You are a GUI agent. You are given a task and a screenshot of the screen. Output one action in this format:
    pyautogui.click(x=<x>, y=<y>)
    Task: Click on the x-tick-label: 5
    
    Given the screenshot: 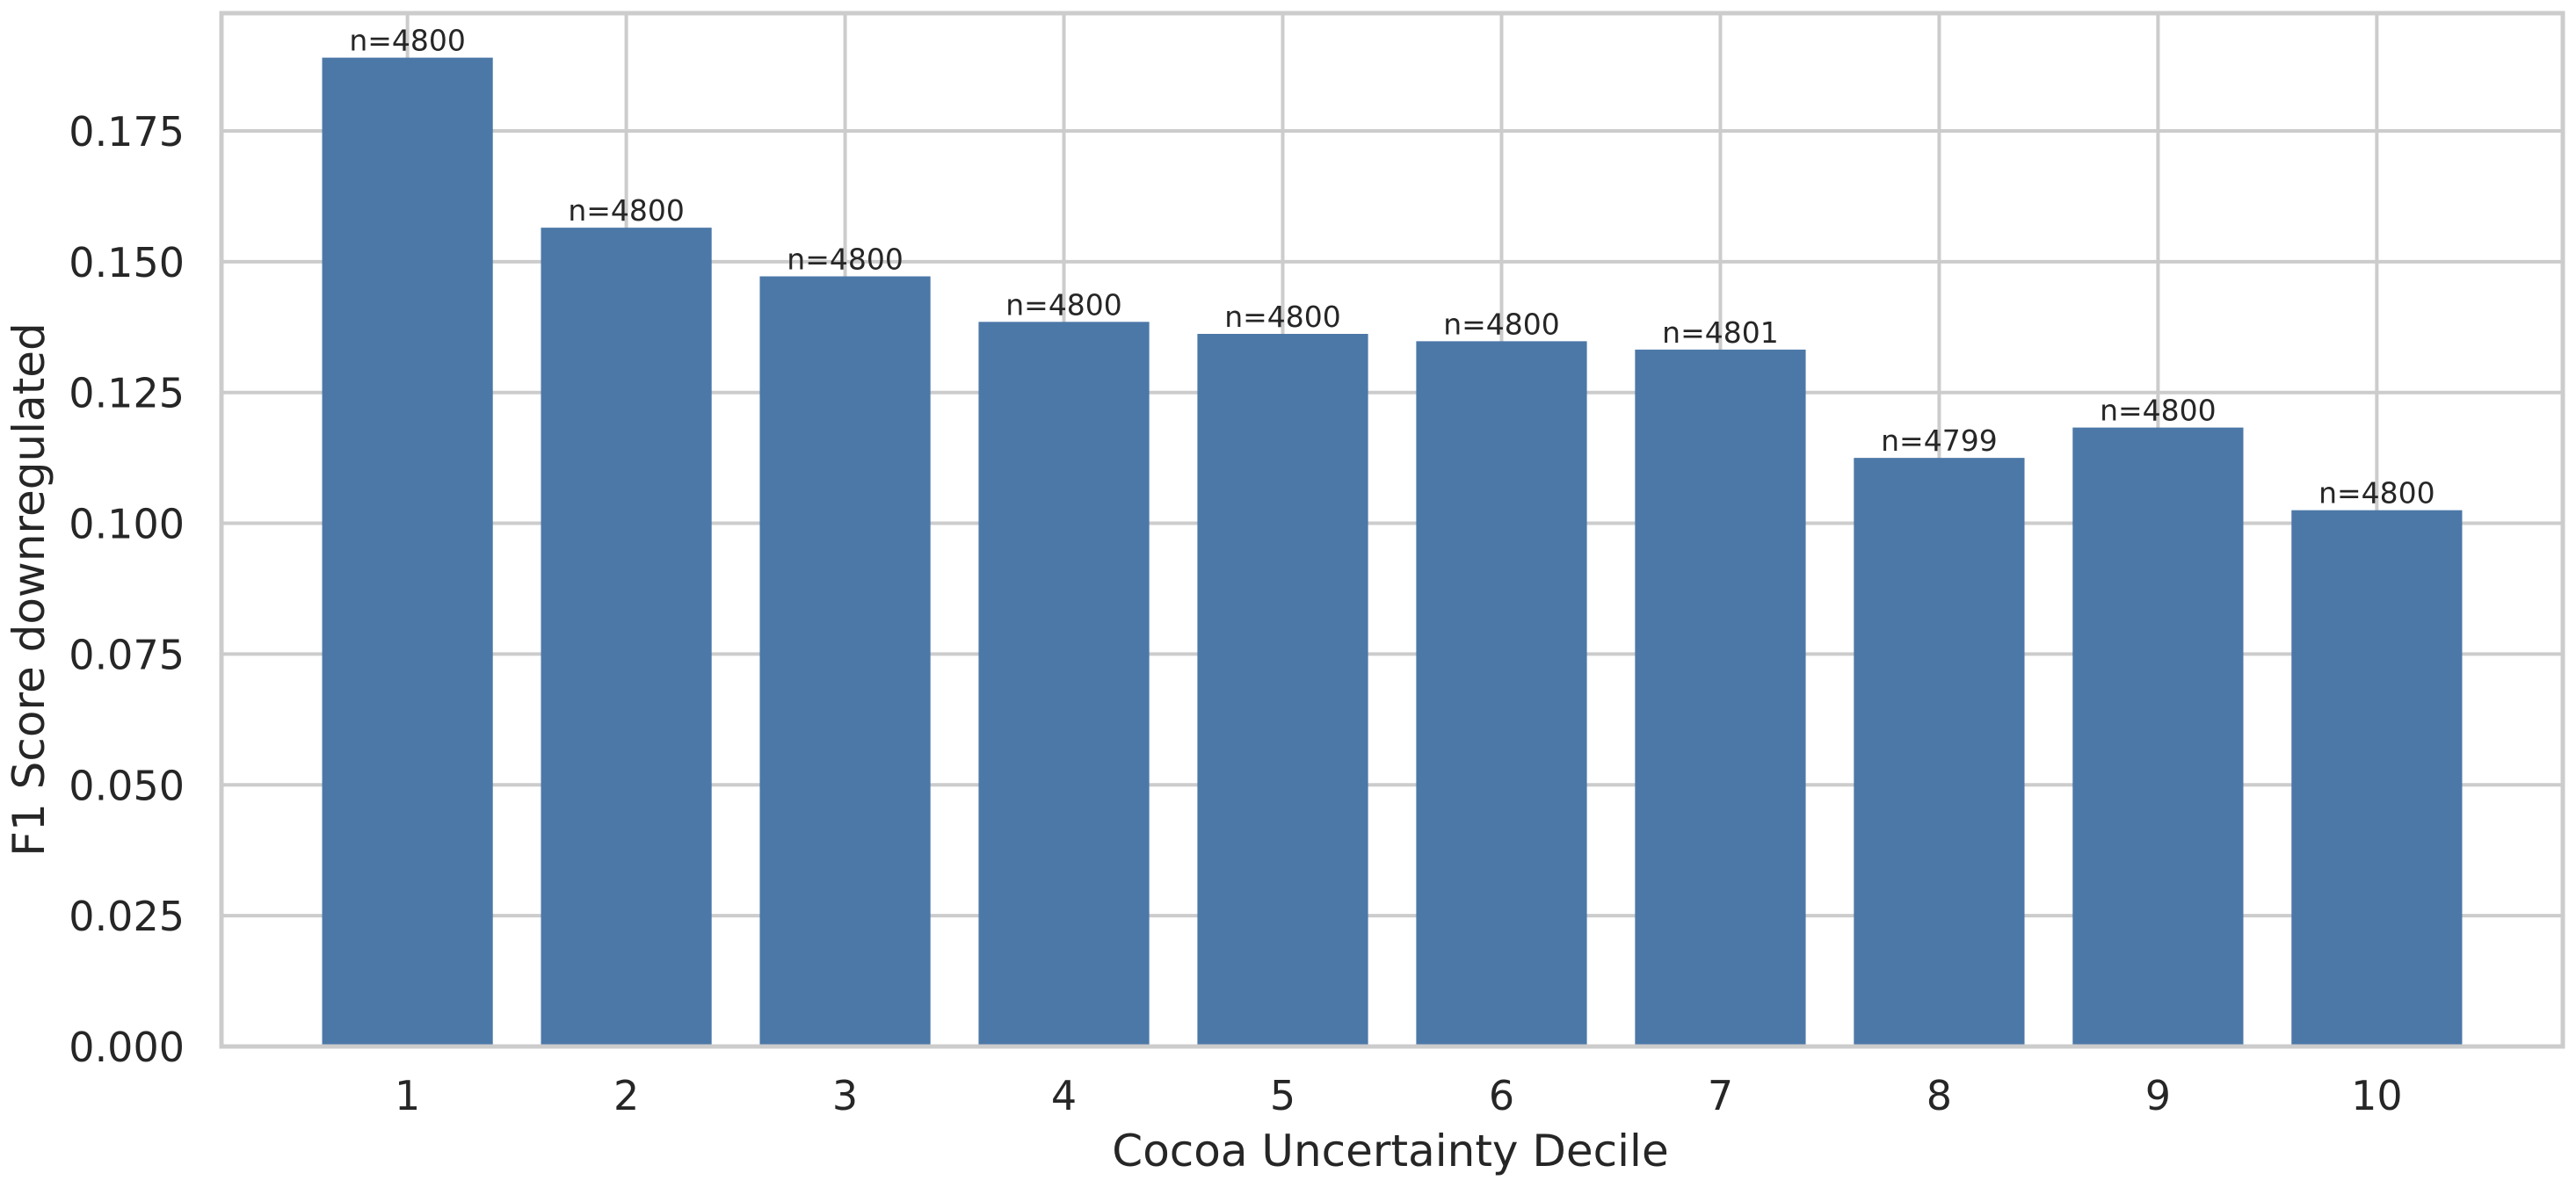 What is the action you would take?
    pyautogui.click(x=1282, y=1095)
    